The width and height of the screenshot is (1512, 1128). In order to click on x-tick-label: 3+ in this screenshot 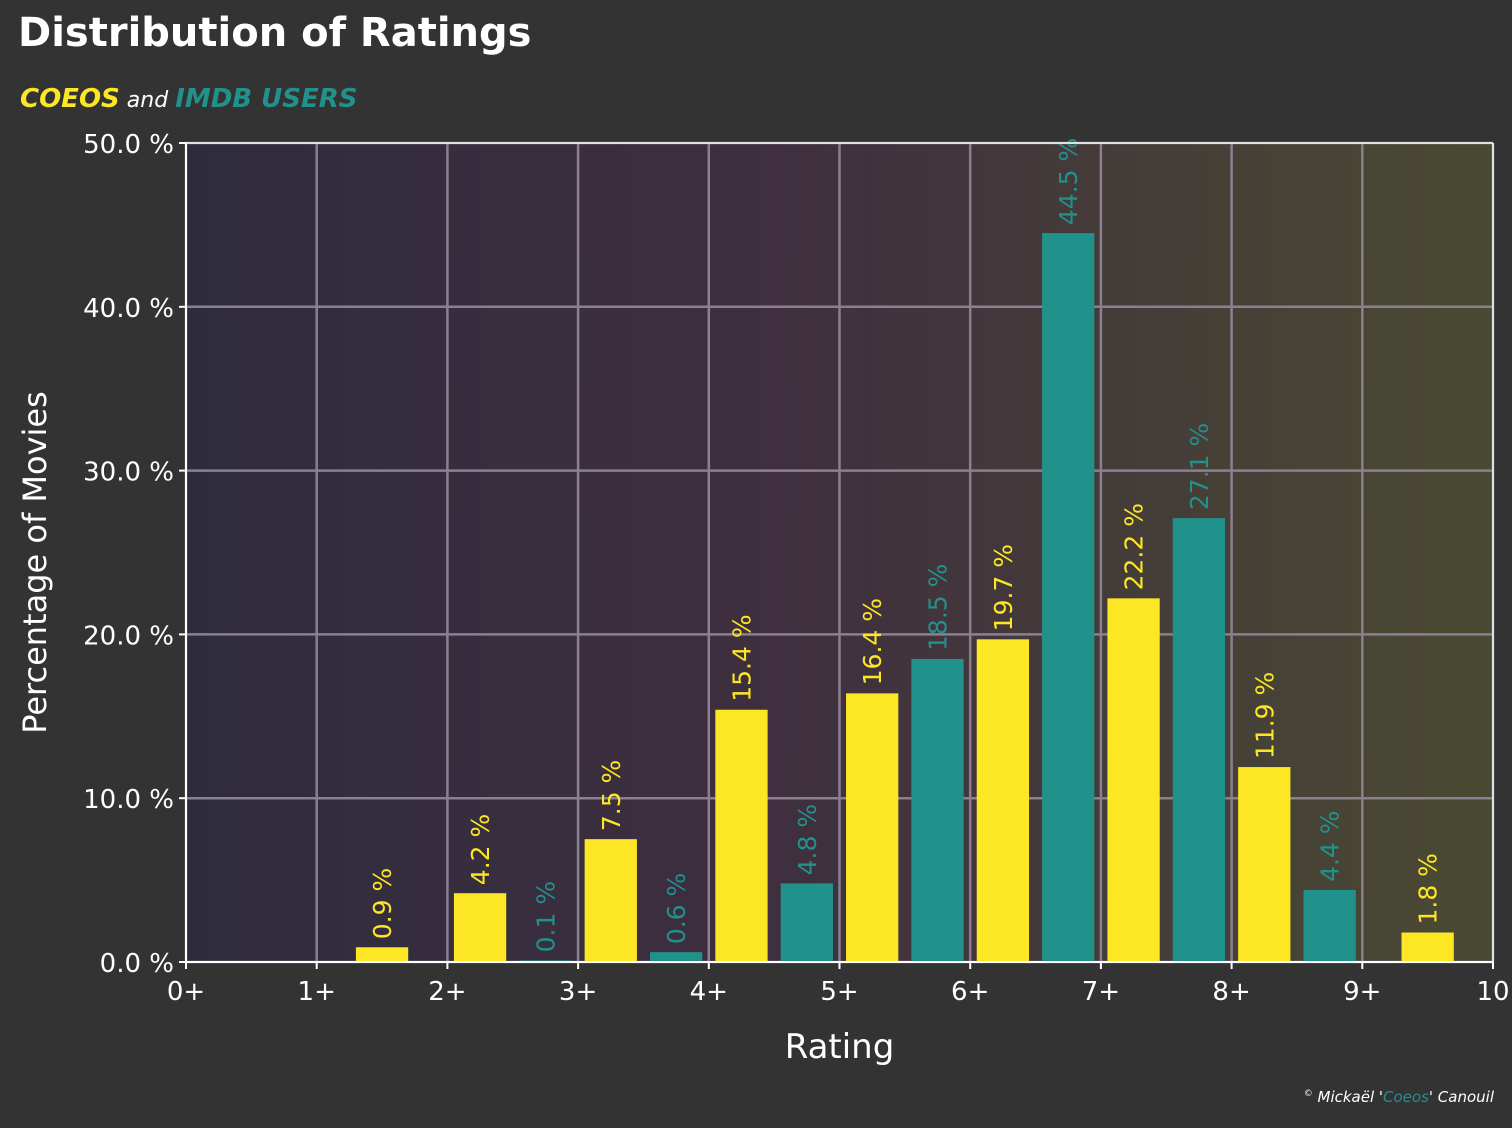, I will do `click(578, 992)`.